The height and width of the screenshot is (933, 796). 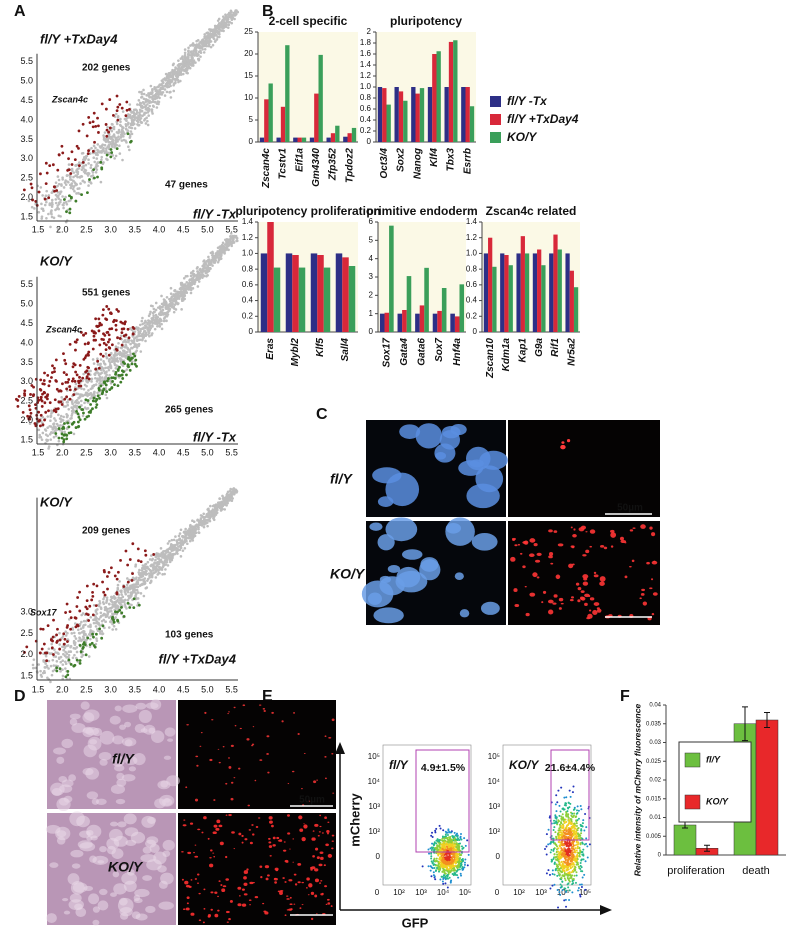 What do you see at coordinates (695, 871) in the screenshot?
I see `x-tick-label: proliferation` at bounding box center [695, 871].